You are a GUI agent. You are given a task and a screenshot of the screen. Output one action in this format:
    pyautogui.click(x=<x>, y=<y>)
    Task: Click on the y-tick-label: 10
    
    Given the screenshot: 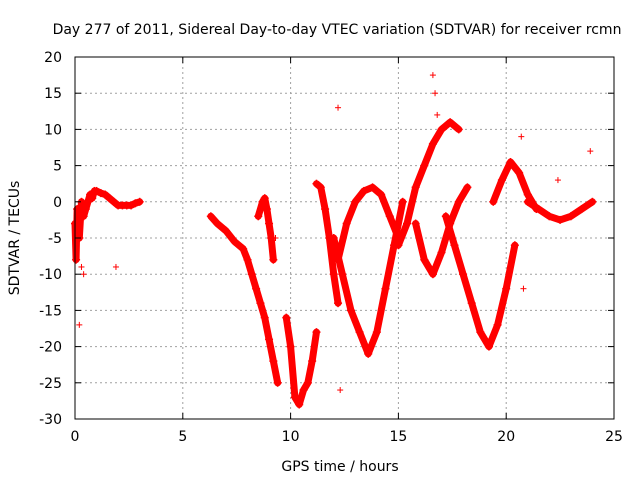 What is the action you would take?
    pyautogui.click(x=53, y=130)
    